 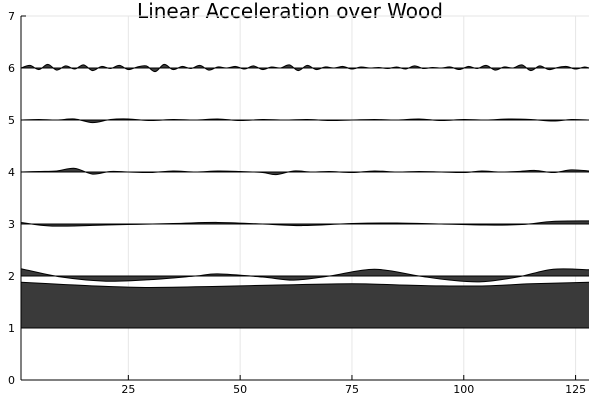 What do you see at coordinates (11, 328) in the screenshot?
I see `y-tick-label: 1` at bounding box center [11, 328].